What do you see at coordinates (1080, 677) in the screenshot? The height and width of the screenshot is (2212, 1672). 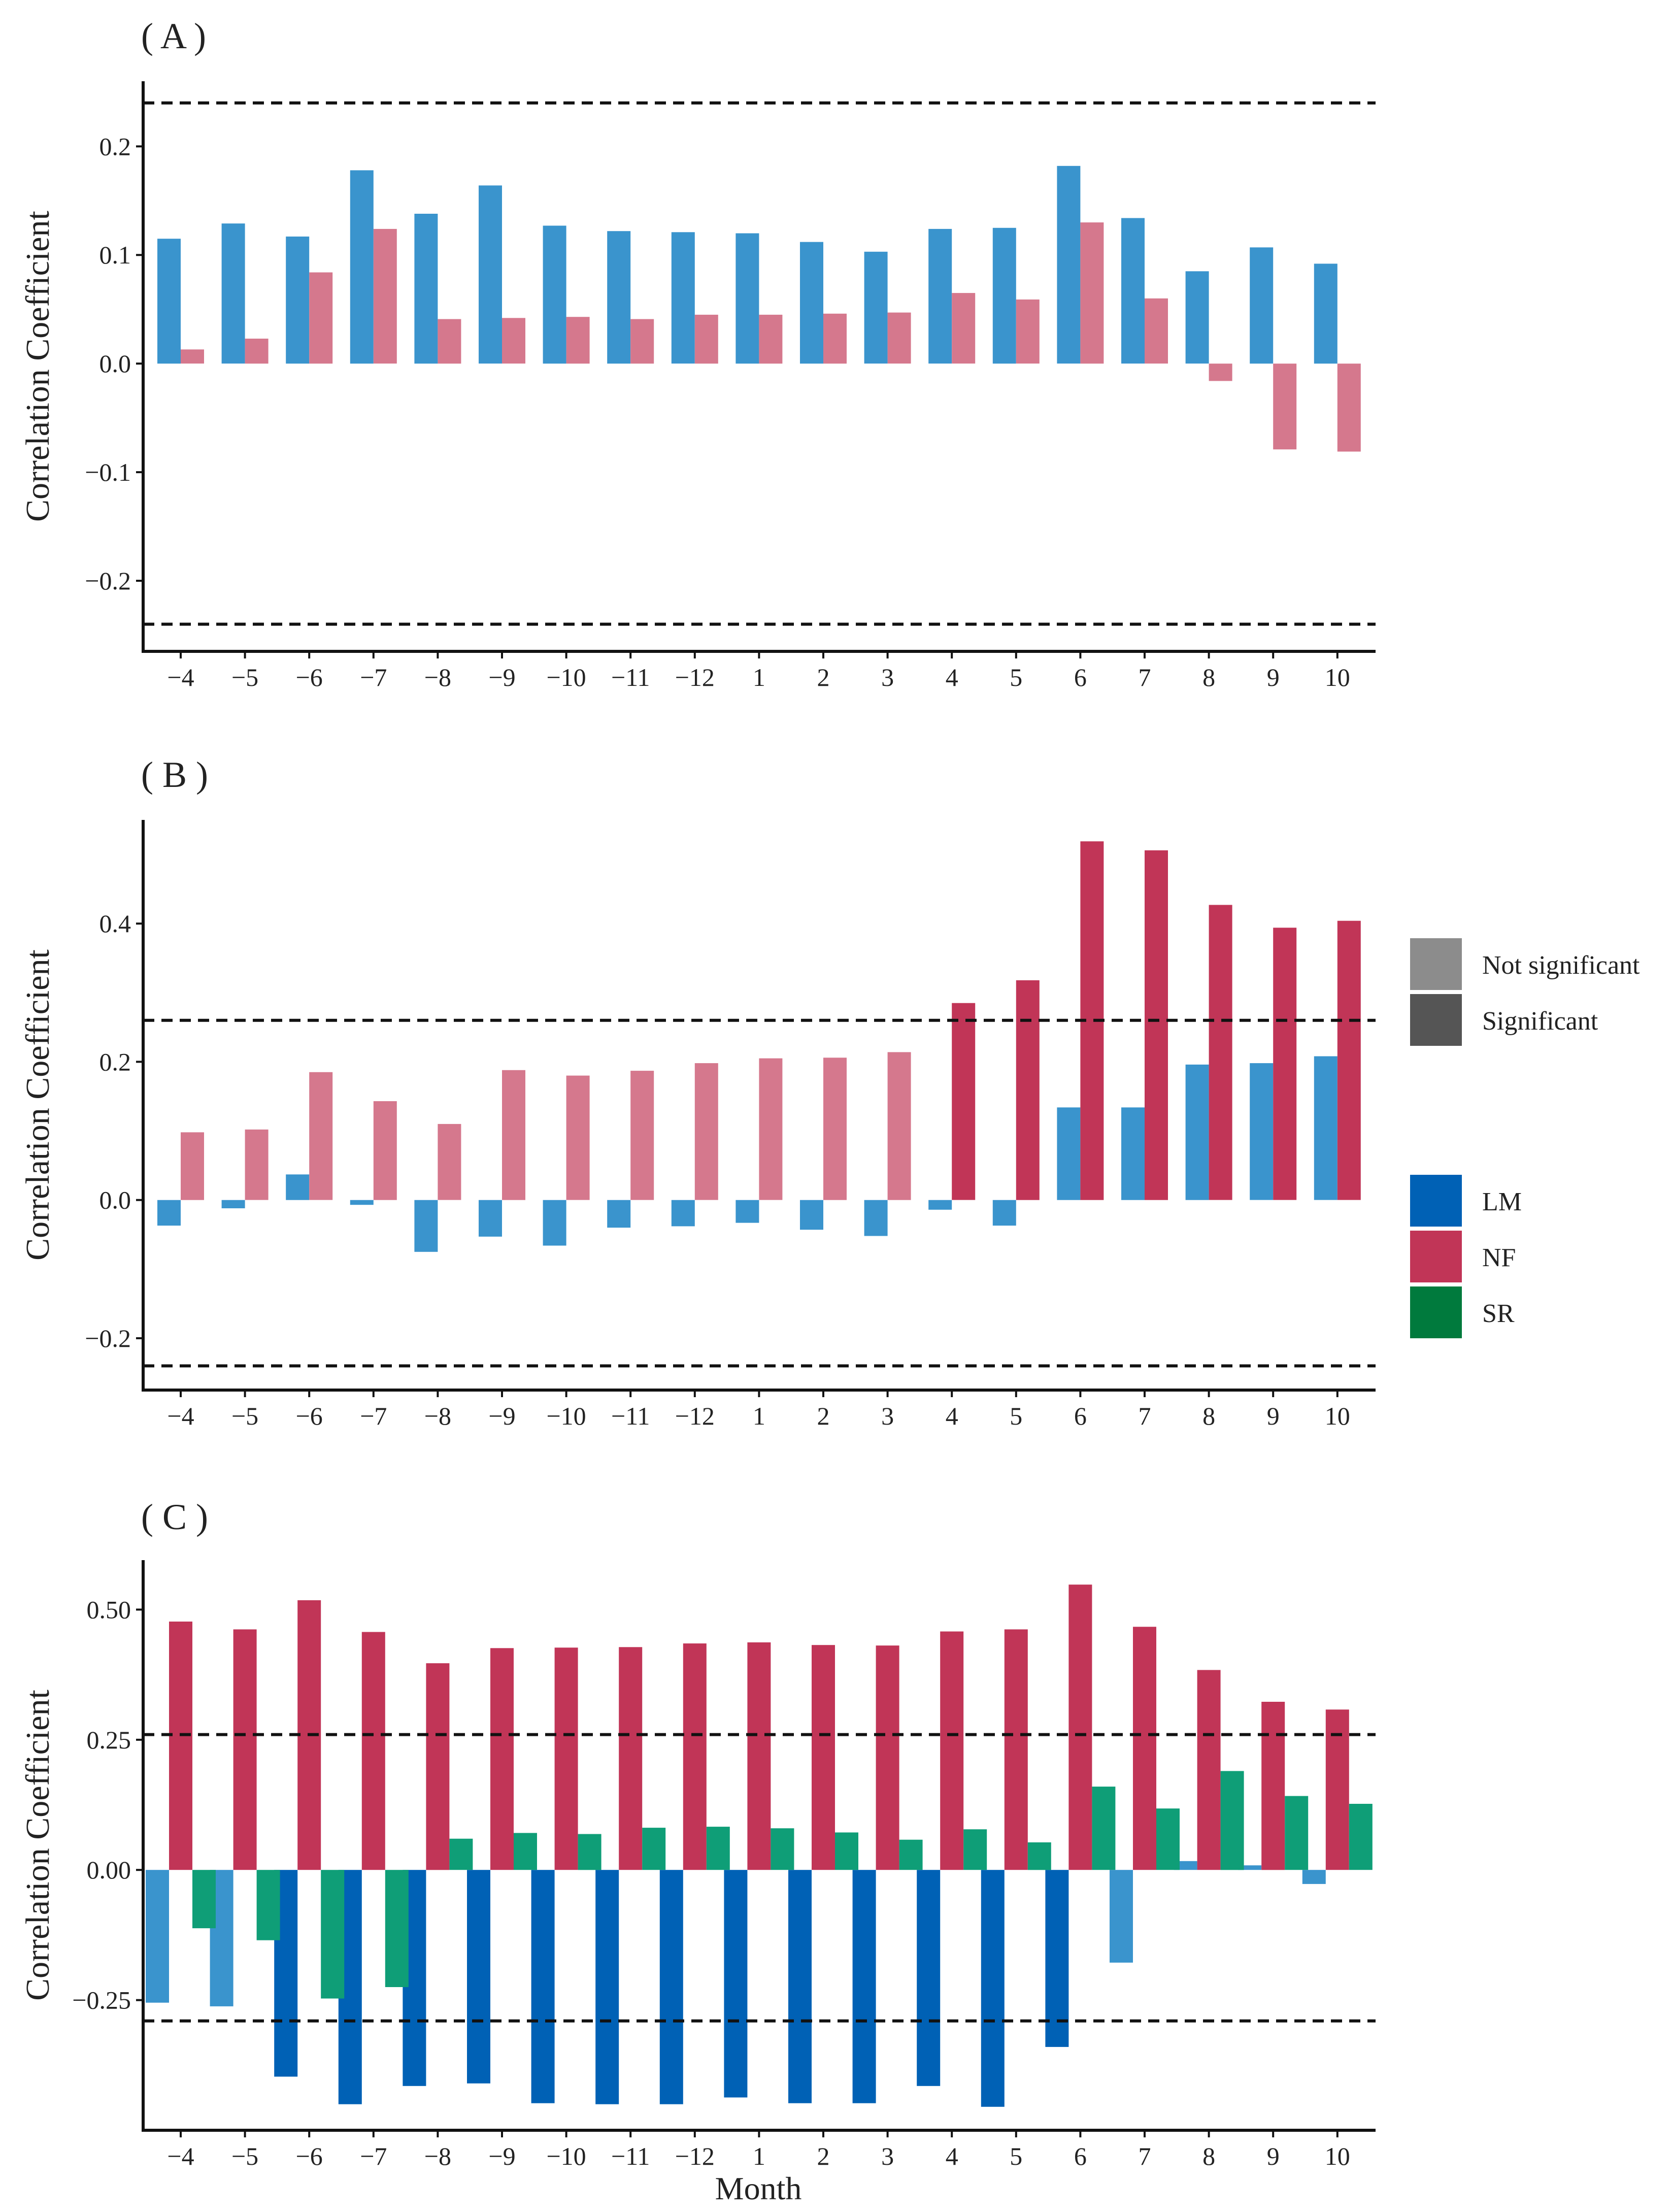 I see `x-tick-label: 6` at bounding box center [1080, 677].